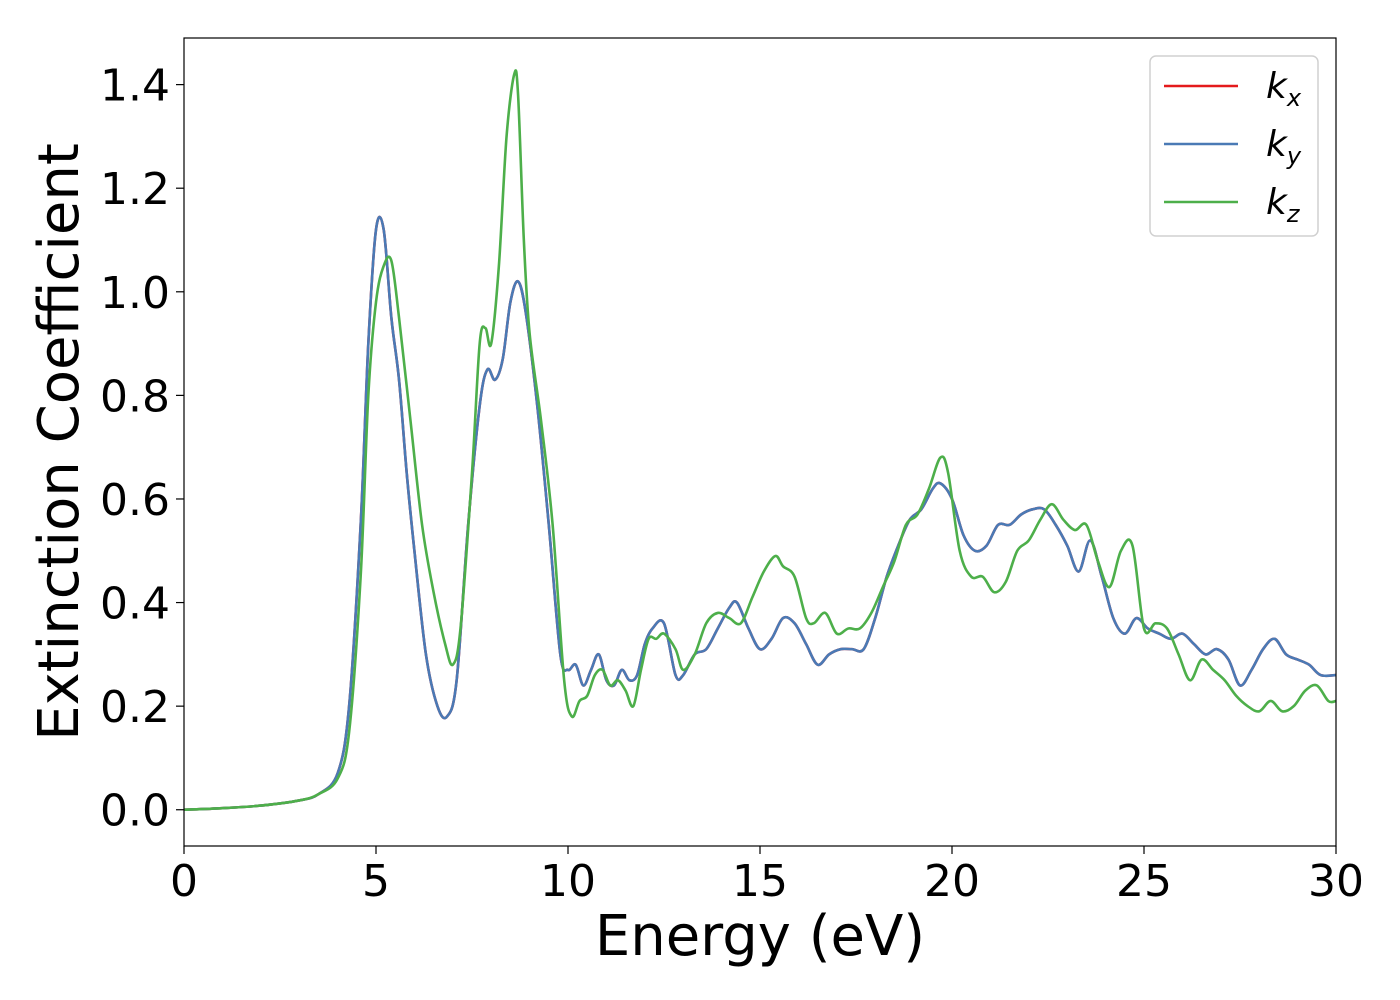 This screenshot has width=1400, height=1000. What do you see at coordinates (1294, 98) in the screenshot?
I see `legend-label-subscript: x` at bounding box center [1294, 98].